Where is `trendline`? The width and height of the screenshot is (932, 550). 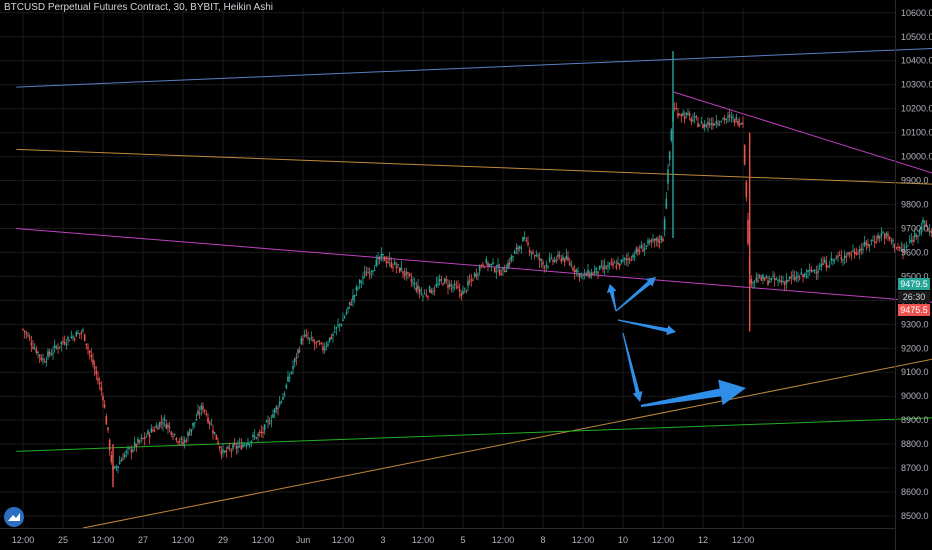 trendline is located at coordinates (474, 434).